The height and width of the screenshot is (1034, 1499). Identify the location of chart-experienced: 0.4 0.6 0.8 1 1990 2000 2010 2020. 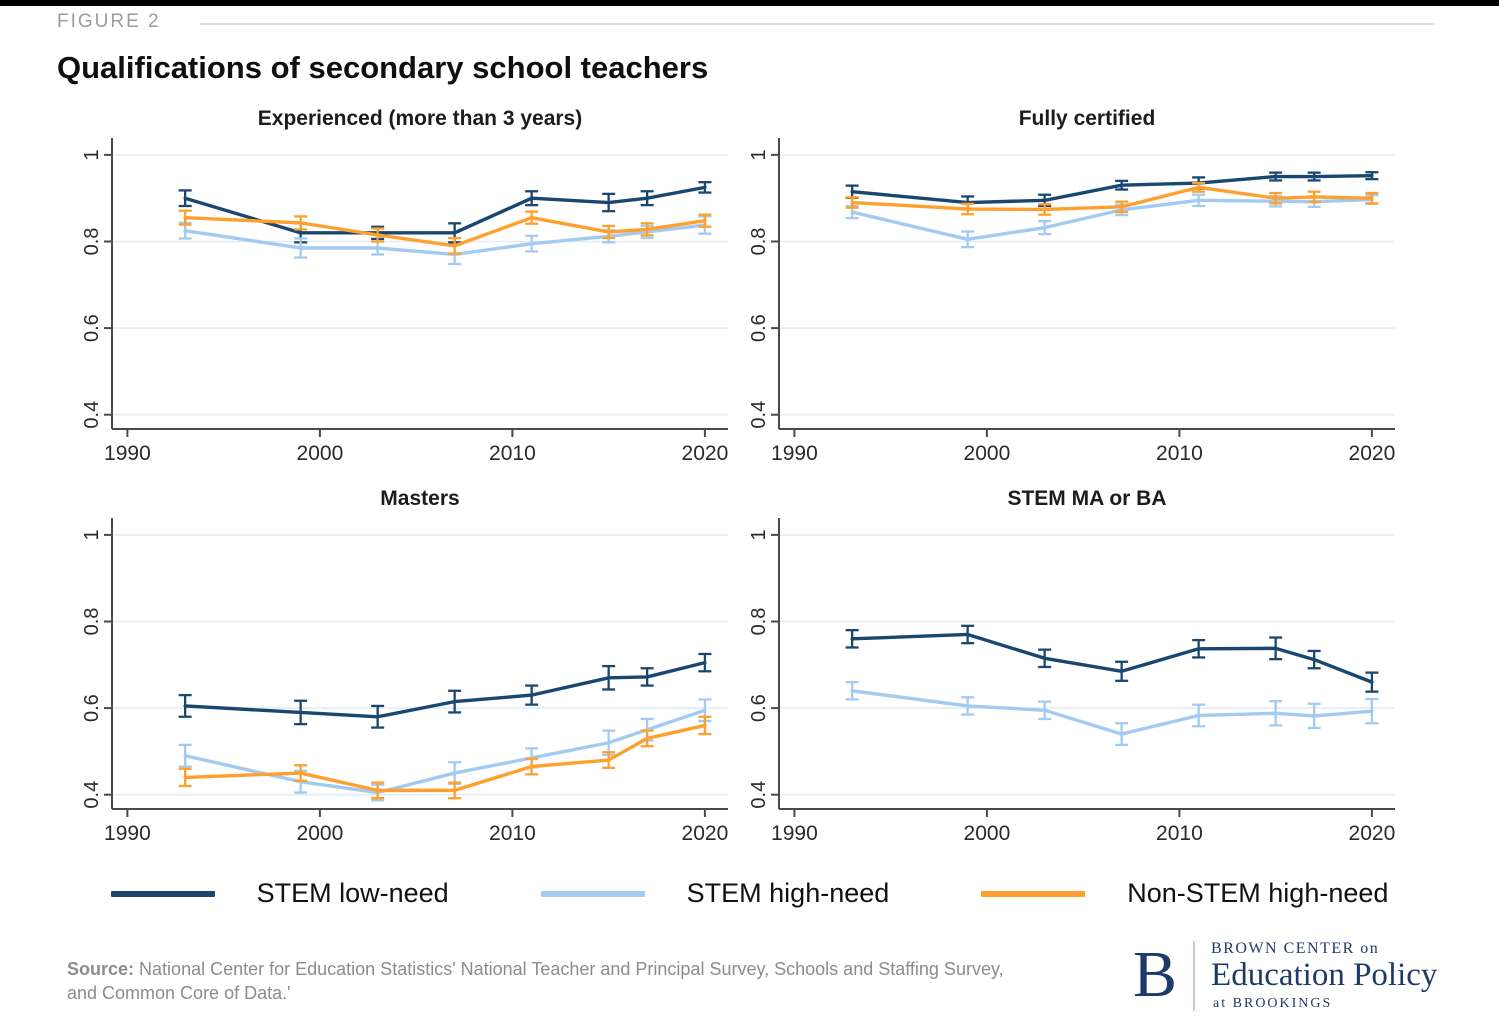
(405, 301).